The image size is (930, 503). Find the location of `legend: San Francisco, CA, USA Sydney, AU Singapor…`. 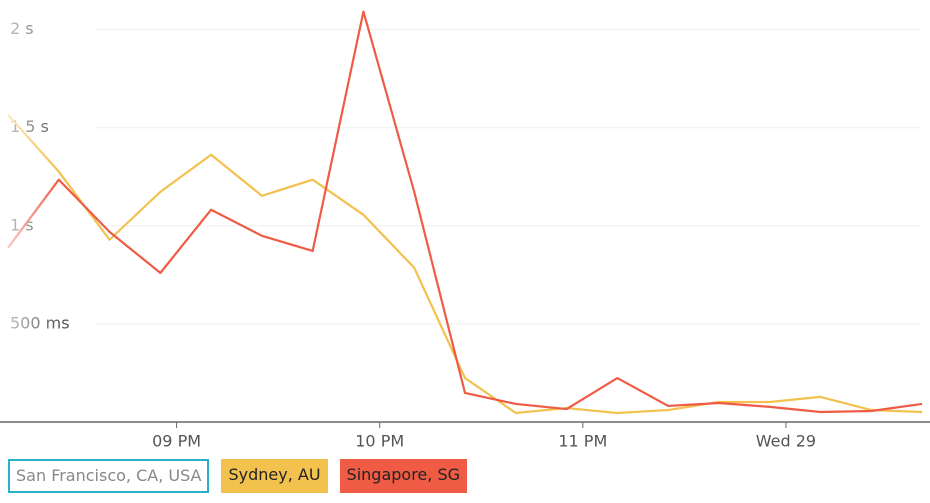

legend: San Francisco, CA, USA Sydney, AU Singapor… is located at coordinates (237, 476).